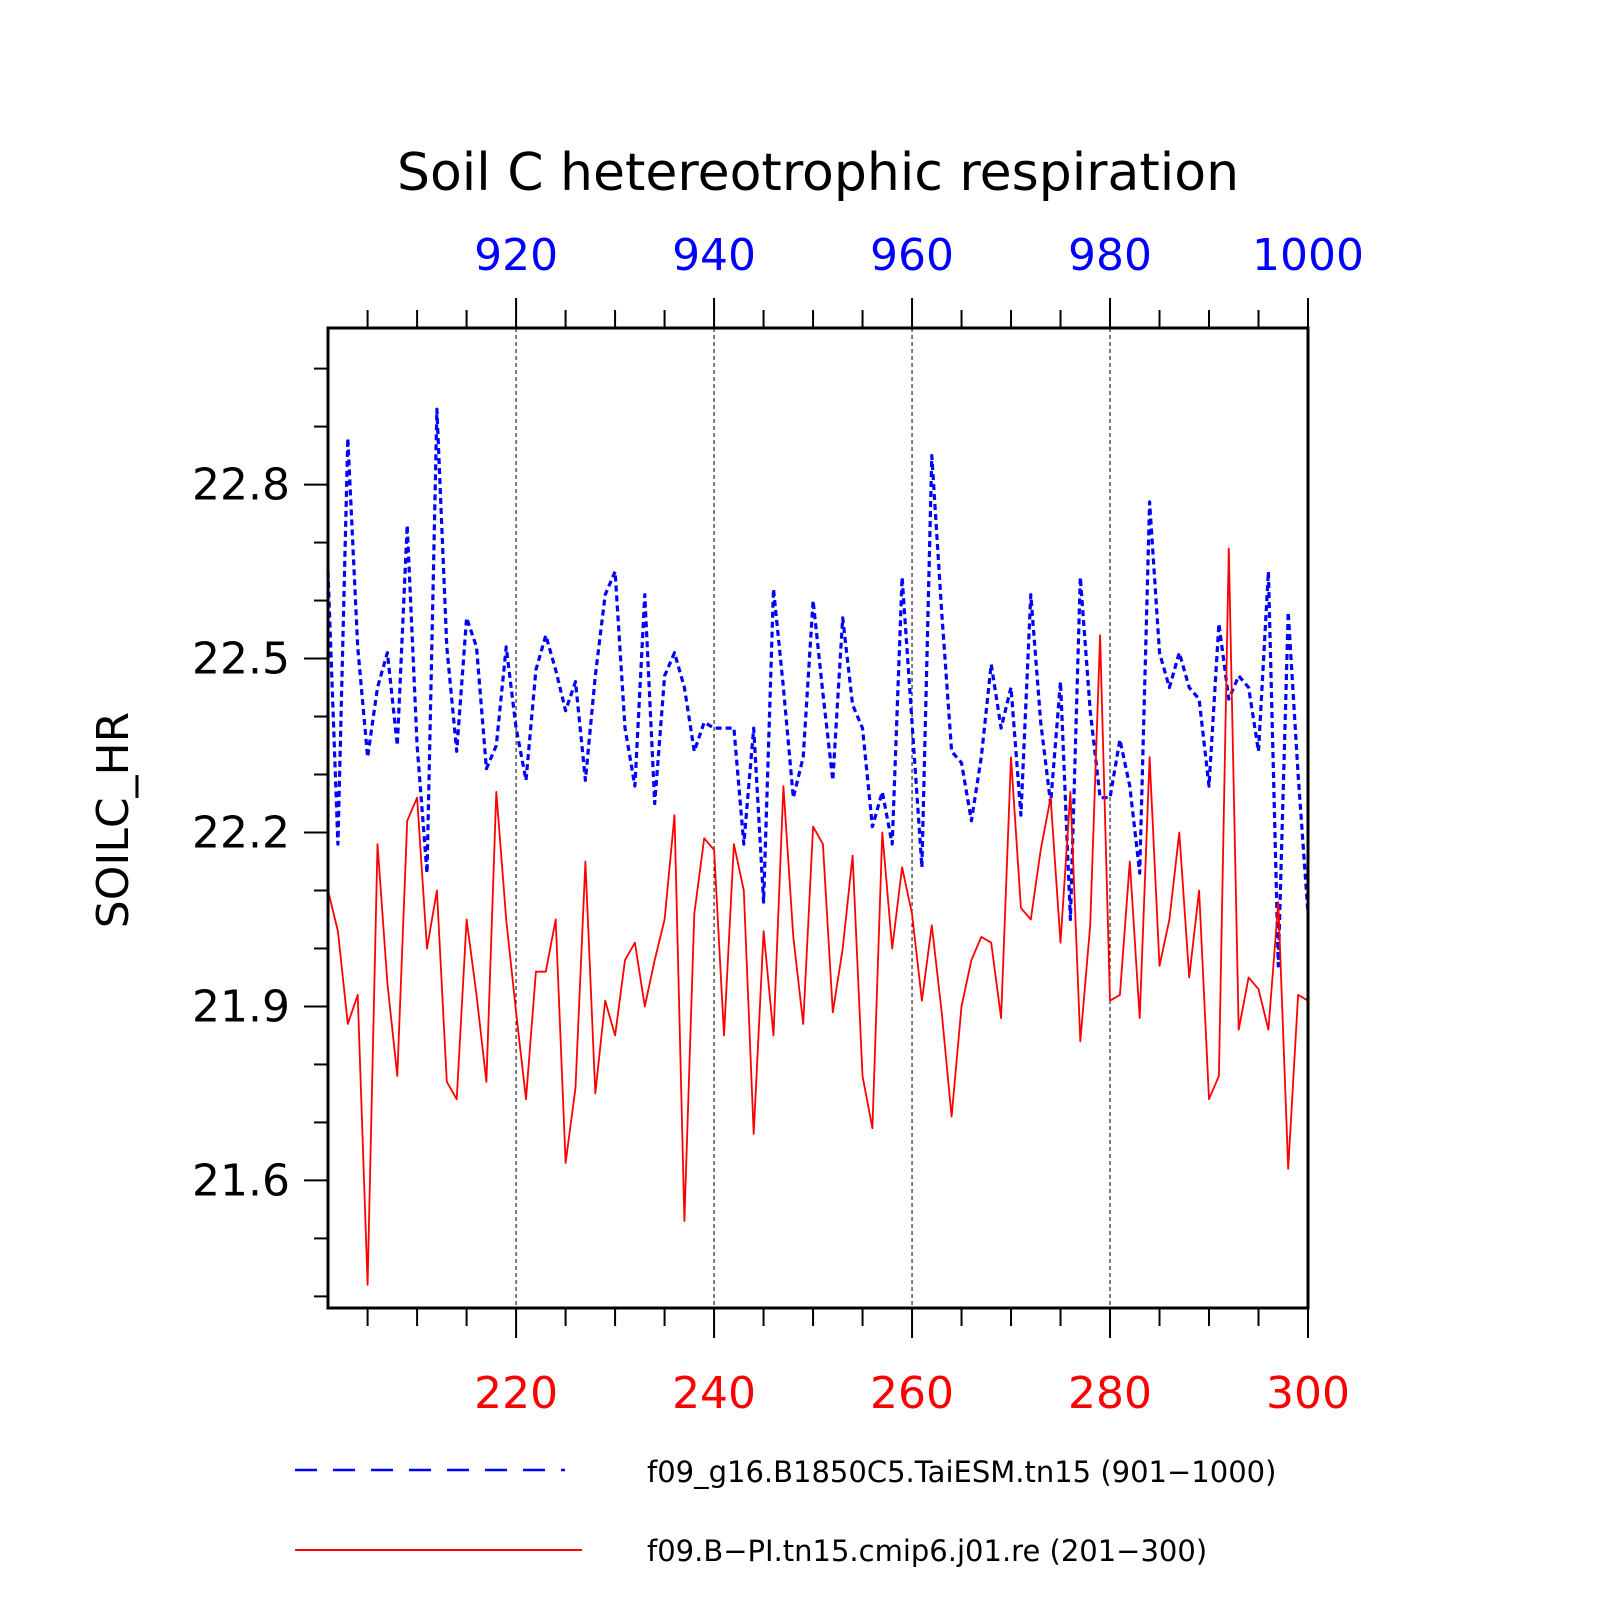 The width and height of the screenshot is (1620, 1620). Describe the element at coordinates (1110, 255) in the screenshot. I see `x-top-tick-label: 980` at that location.